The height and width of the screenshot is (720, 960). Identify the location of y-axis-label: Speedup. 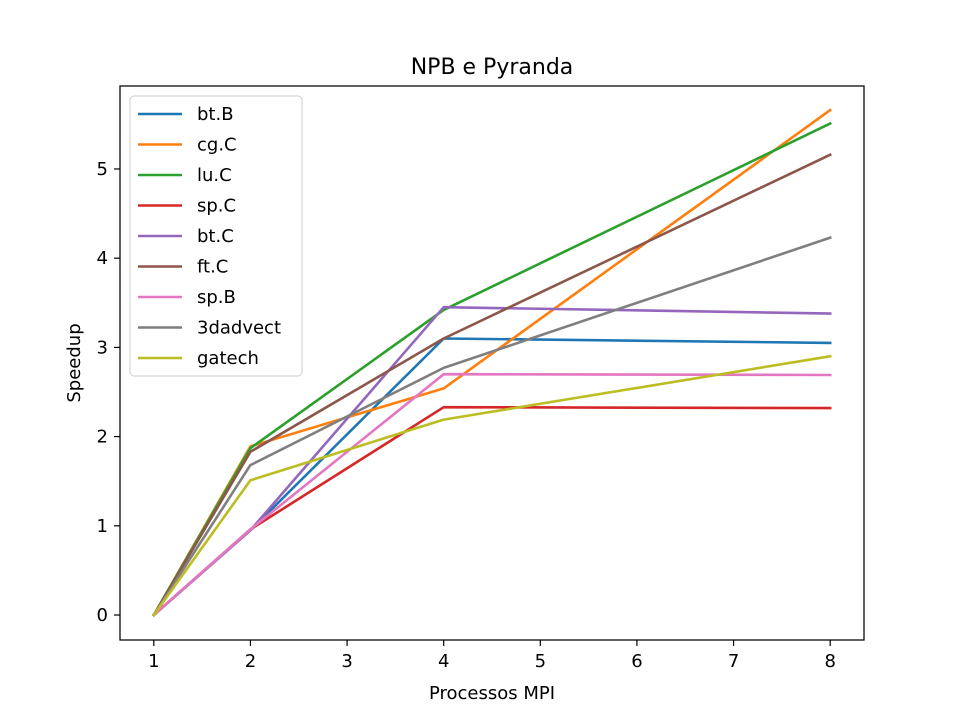
(74, 362).